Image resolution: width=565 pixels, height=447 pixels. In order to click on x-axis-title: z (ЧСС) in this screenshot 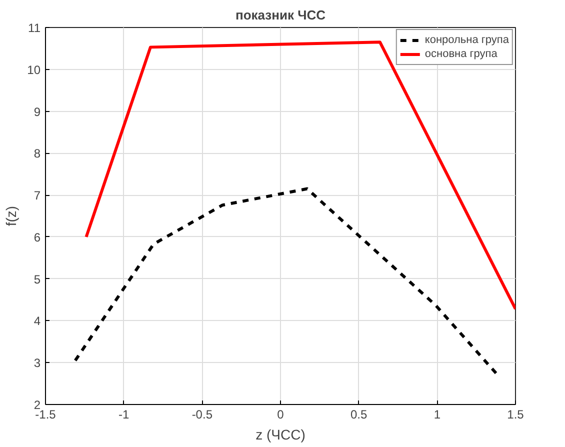, I will do `click(281, 434)`.